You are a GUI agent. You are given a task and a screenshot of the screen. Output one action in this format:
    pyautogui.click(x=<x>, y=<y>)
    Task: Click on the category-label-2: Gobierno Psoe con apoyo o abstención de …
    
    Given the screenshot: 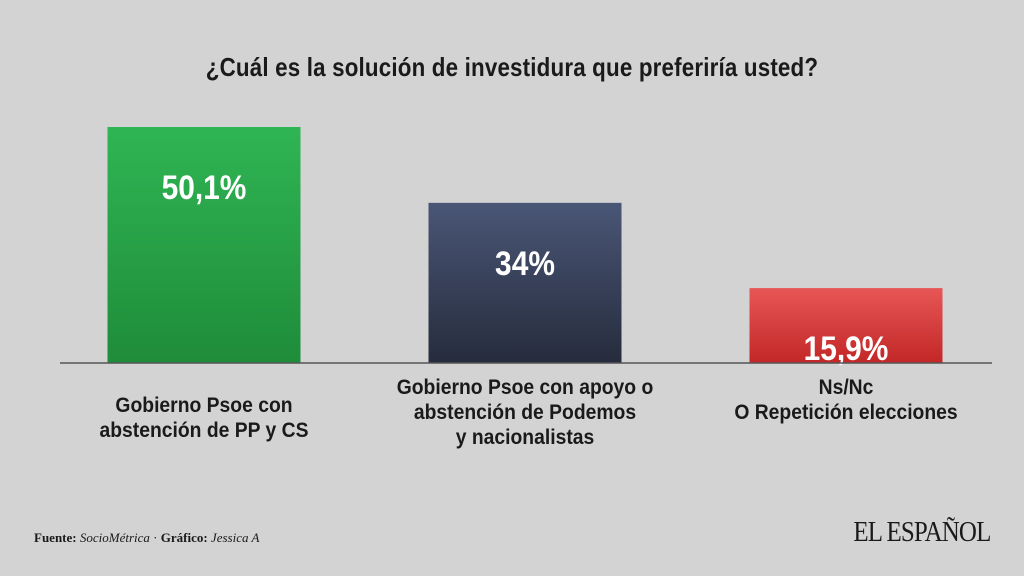 What is the action you would take?
    pyautogui.click(x=525, y=412)
    